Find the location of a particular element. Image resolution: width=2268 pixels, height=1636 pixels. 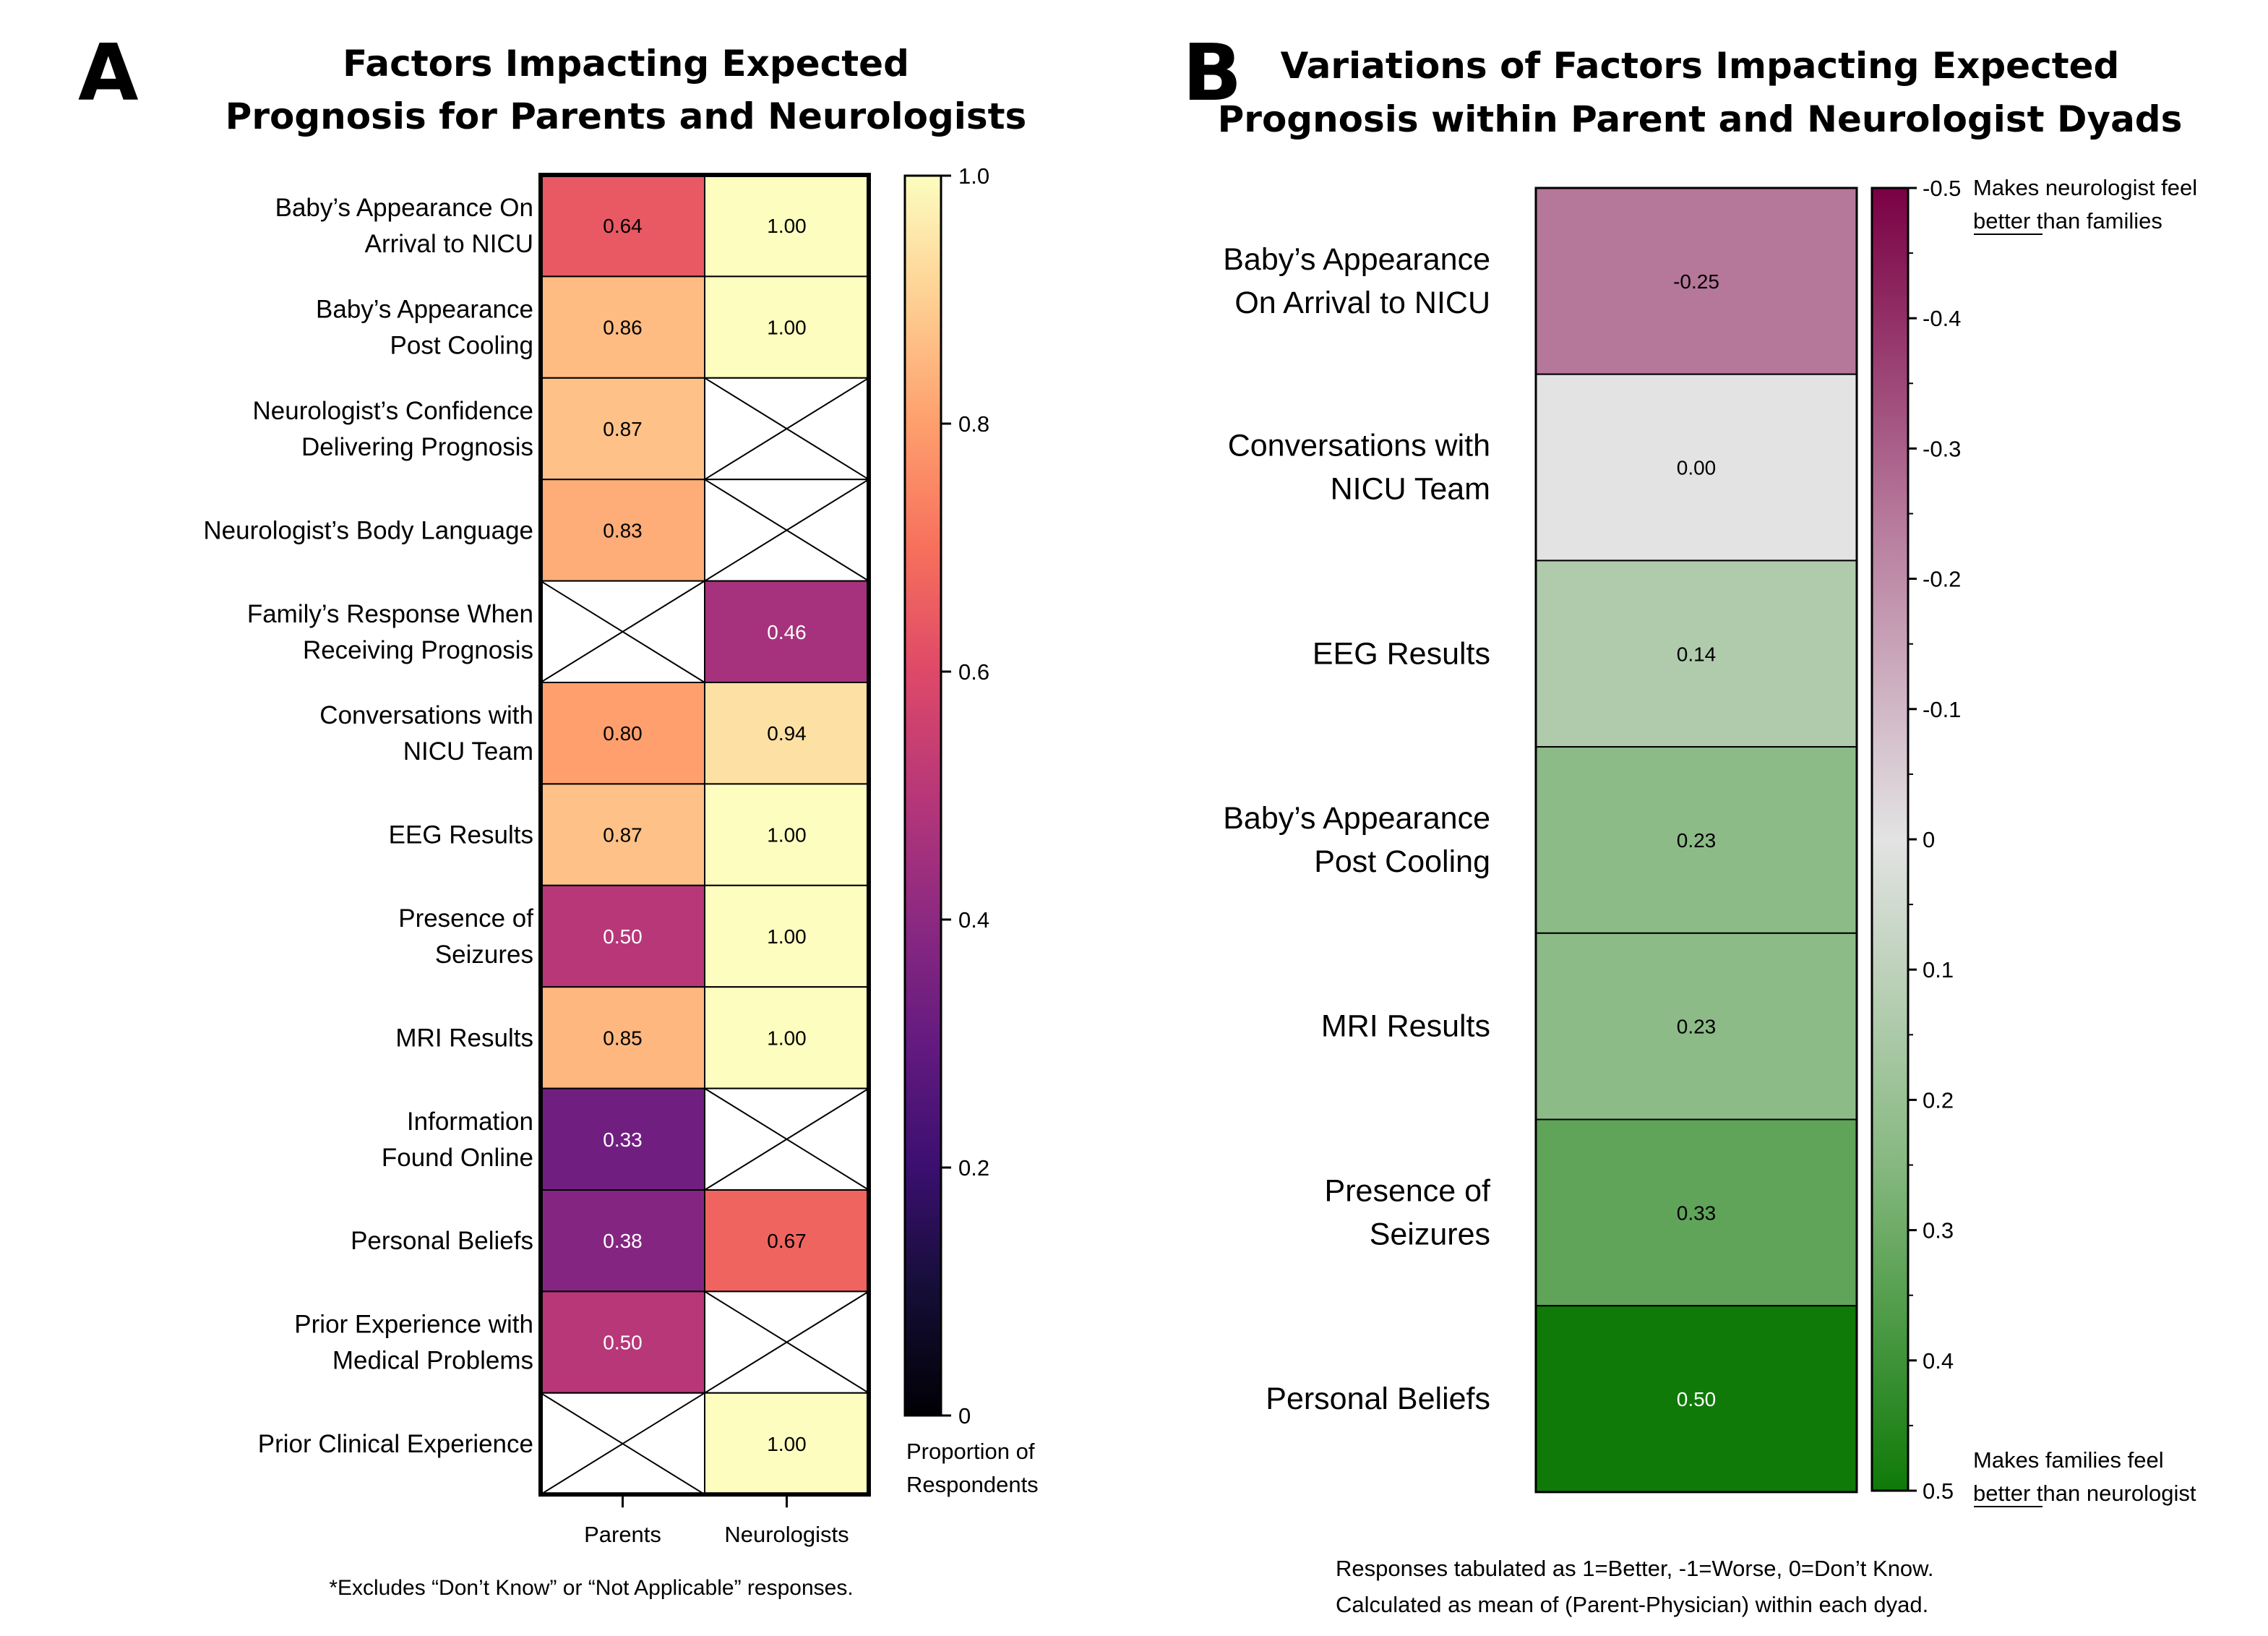

colorbar-a-tick-label: 1.0 is located at coordinates (973, 176).